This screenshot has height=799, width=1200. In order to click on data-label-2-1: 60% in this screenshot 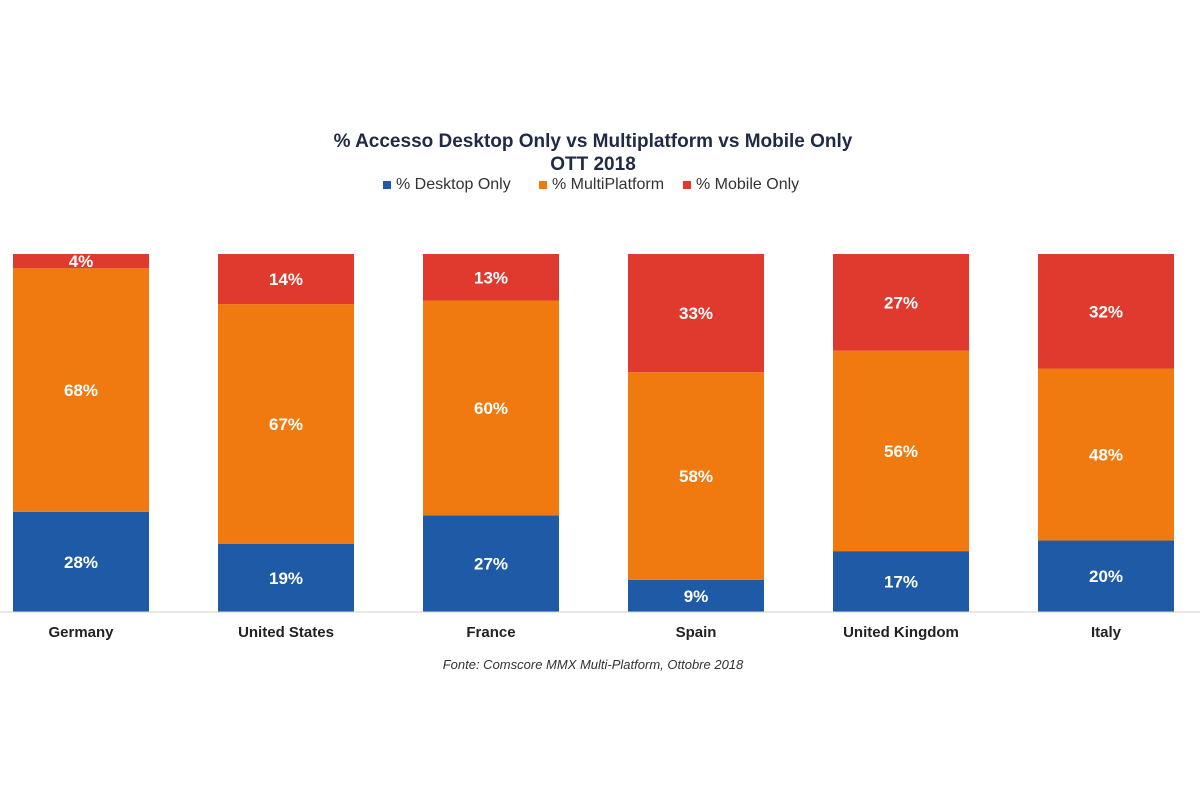, I will do `click(491, 408)`.